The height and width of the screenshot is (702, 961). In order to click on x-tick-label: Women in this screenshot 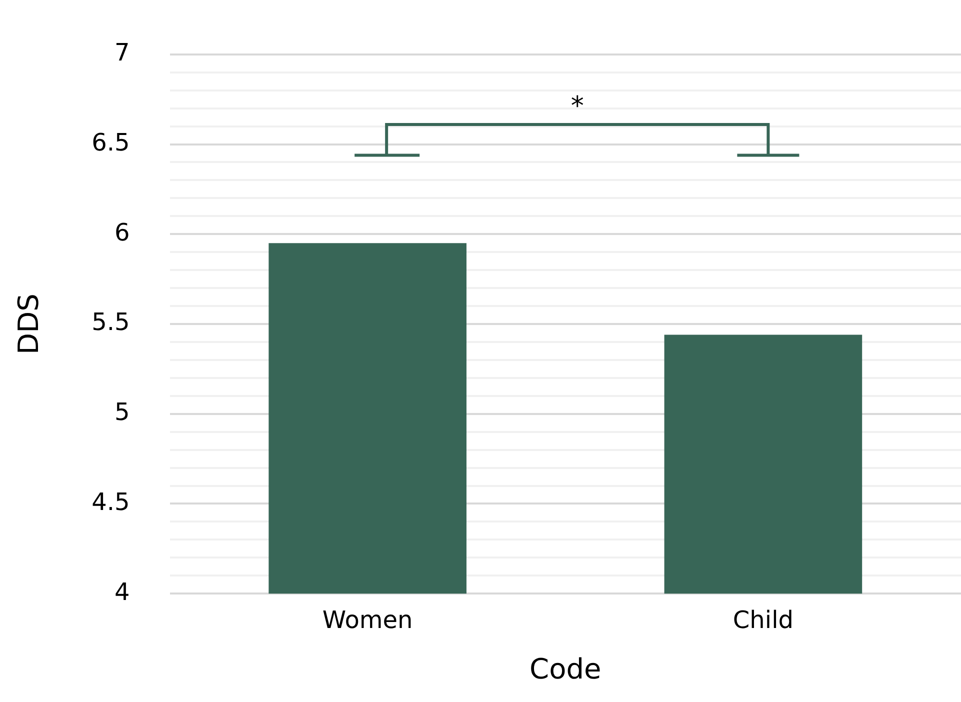, I will do `click(367, 620)`.